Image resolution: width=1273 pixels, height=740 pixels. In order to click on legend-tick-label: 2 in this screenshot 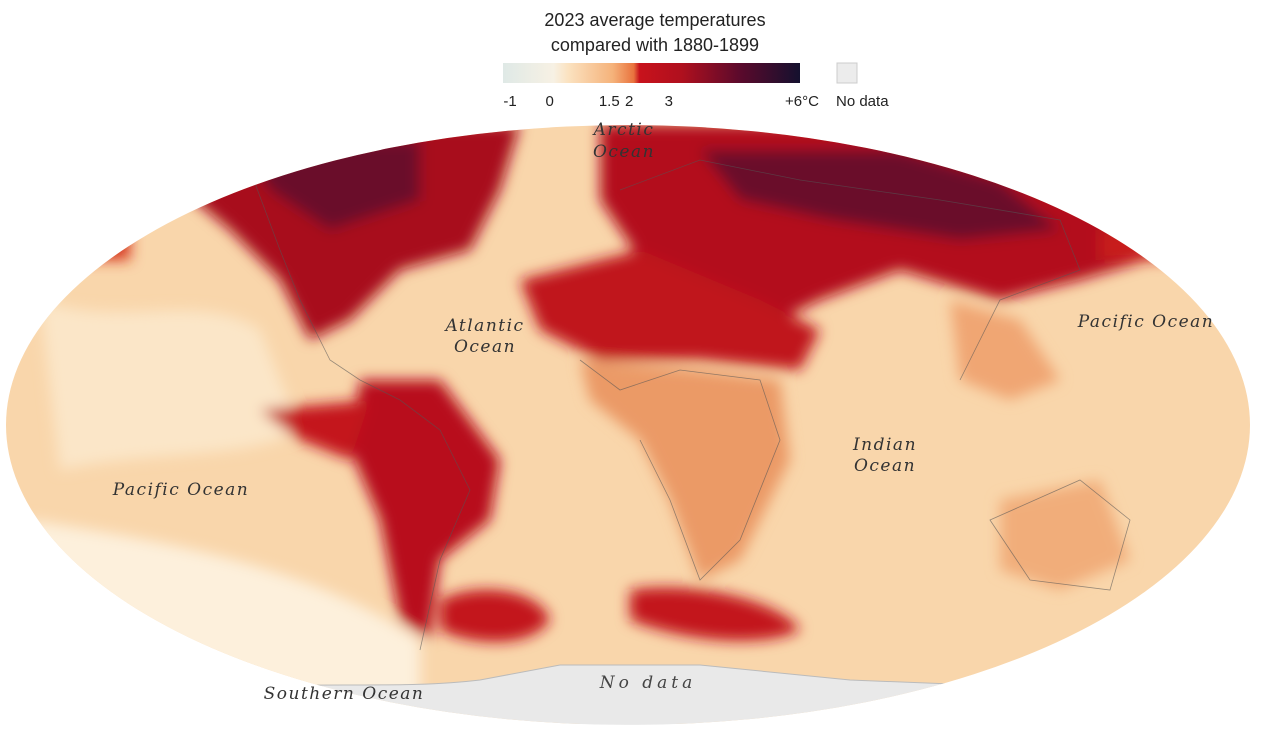, I will do `click(629, 101)`.